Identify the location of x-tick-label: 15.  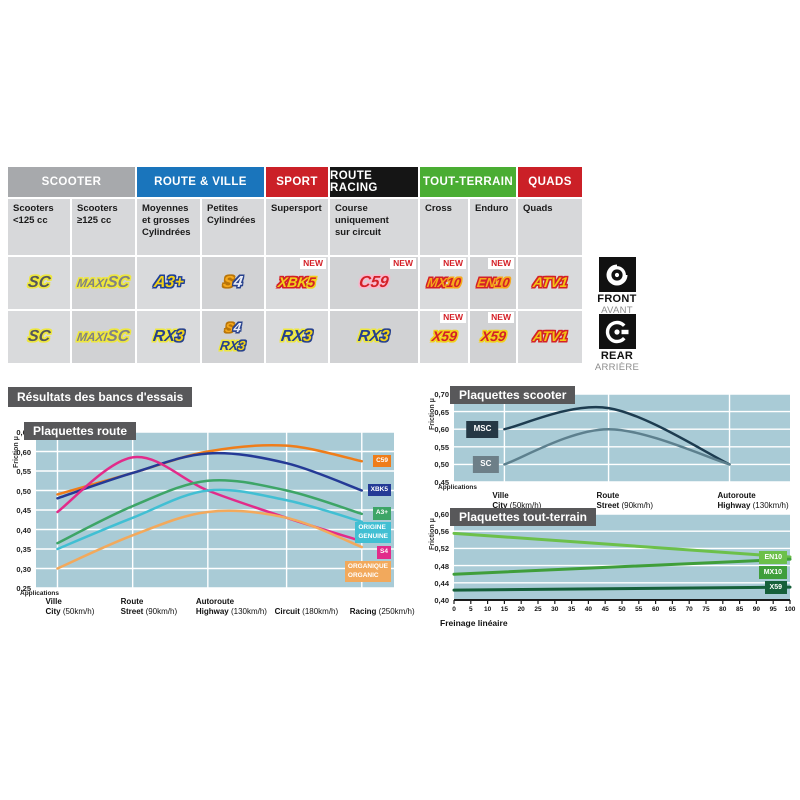
(504, 609).